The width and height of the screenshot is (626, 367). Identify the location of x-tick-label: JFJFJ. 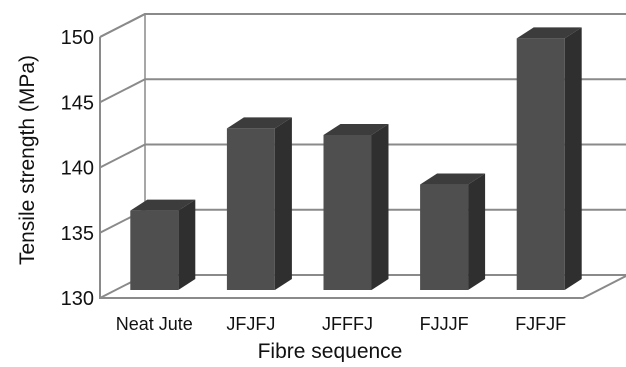
(250, 324).